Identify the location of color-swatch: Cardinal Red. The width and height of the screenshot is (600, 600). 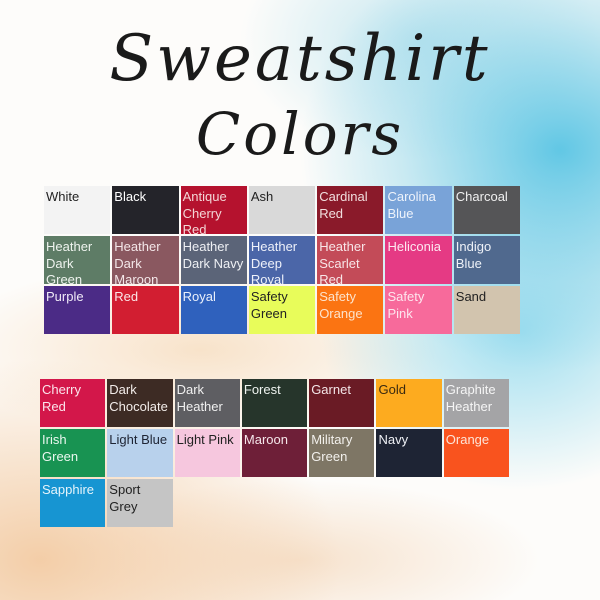
(350, 210).